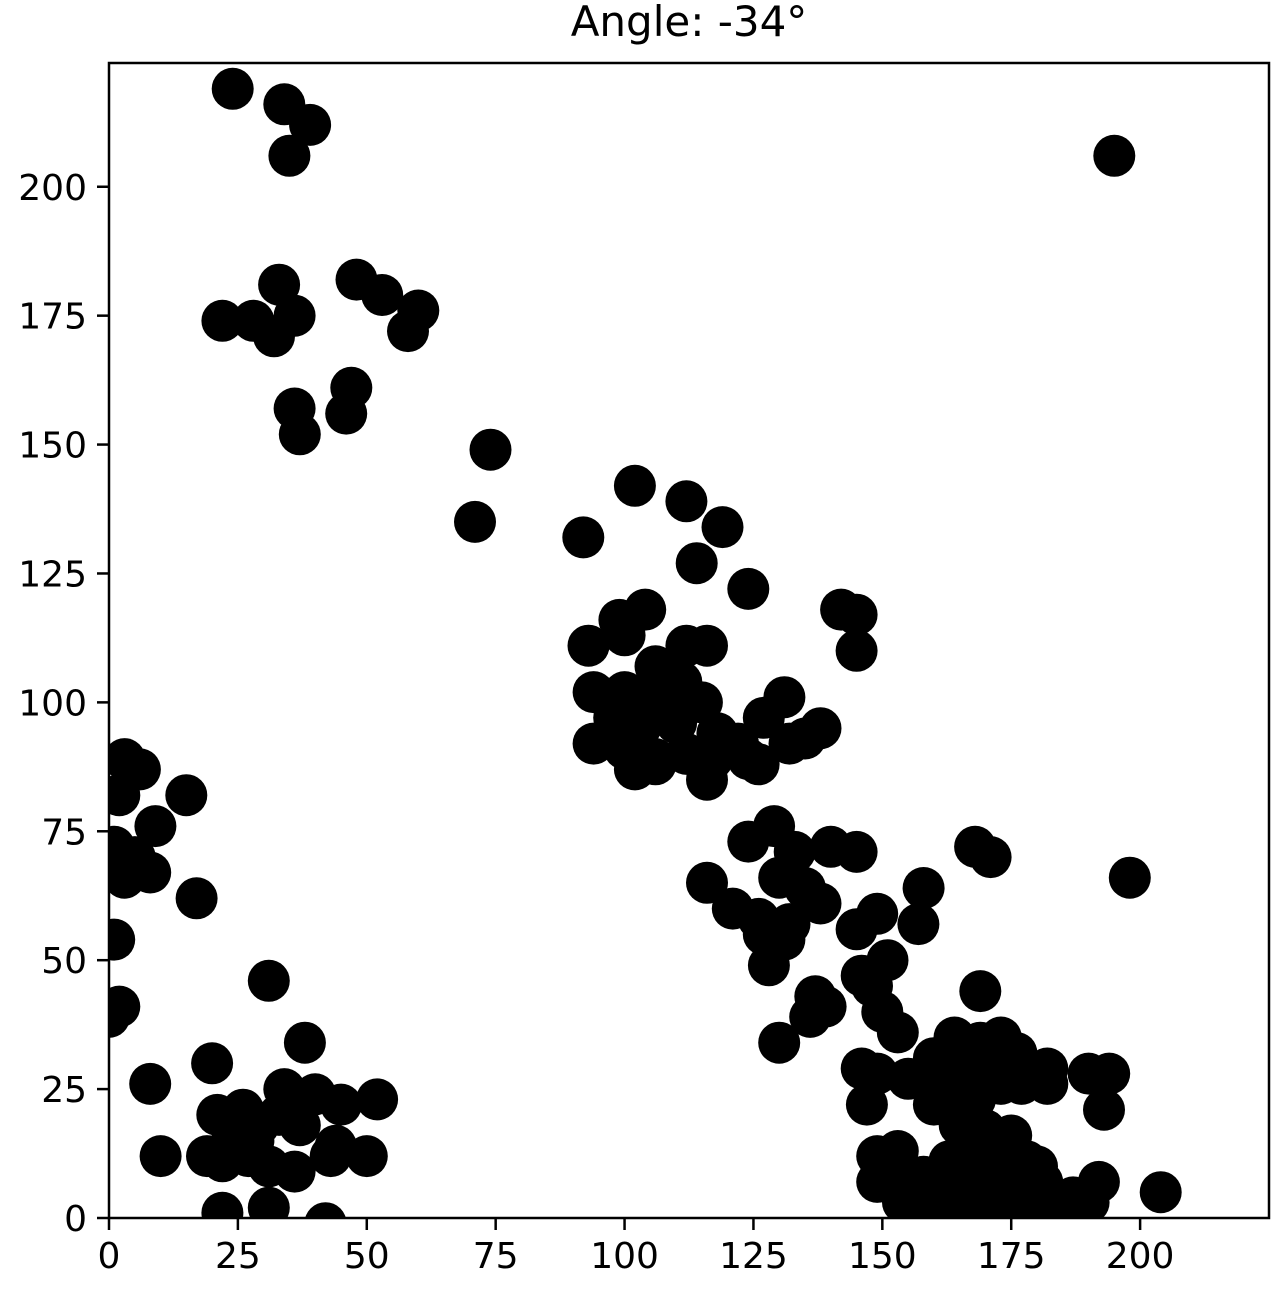  What do you see at coordinates (1011, 1256) in the screenshot?
I see `x-tick-label-7: 175` at bounding box center [1011, 1256].